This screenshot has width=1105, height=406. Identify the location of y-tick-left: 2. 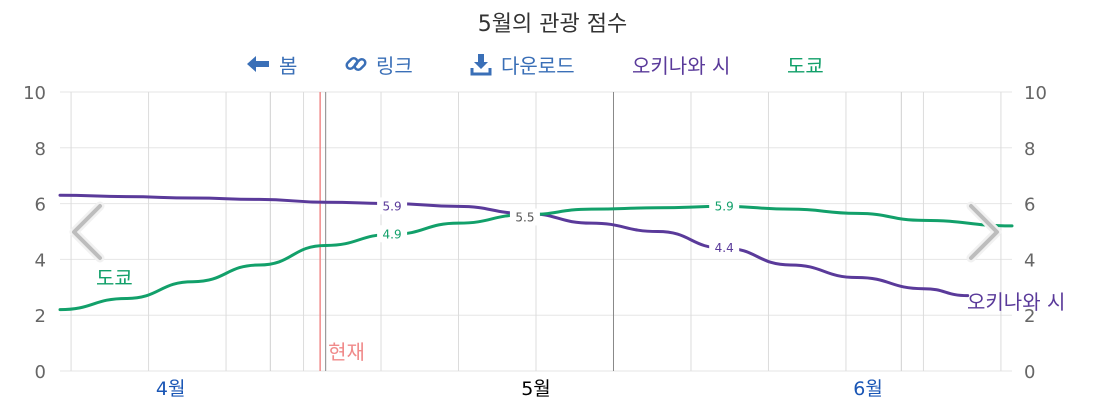
(40, 316).